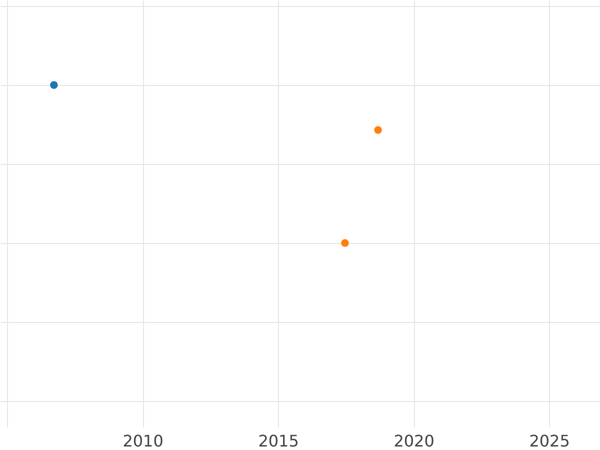  What do you see at coordinates (414, 441) in the screenshot?
I see `x-tick-label: 2020` at bounding box center [414, 441].